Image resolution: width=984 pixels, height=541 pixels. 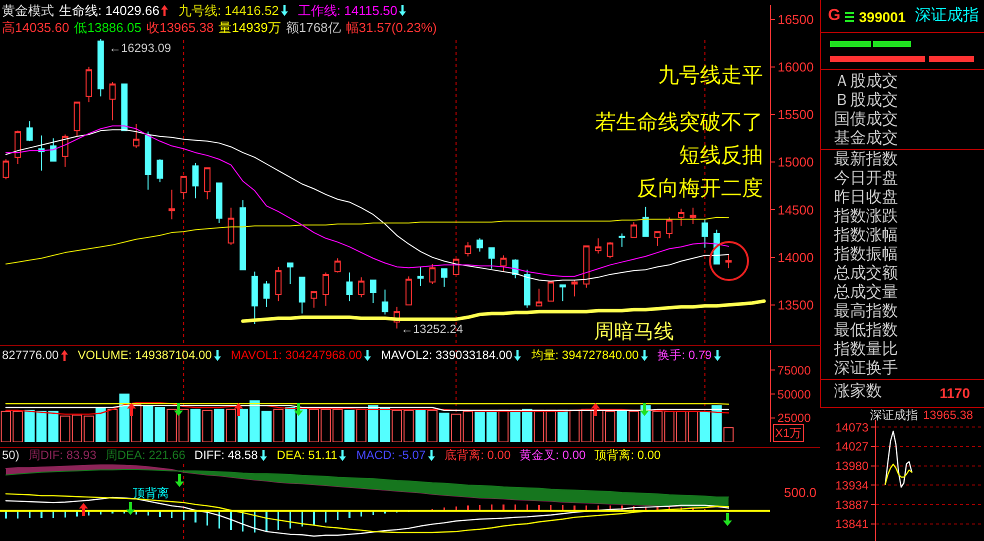 I want to click on y-tick-label: 14000, so click(x=796, y=257).